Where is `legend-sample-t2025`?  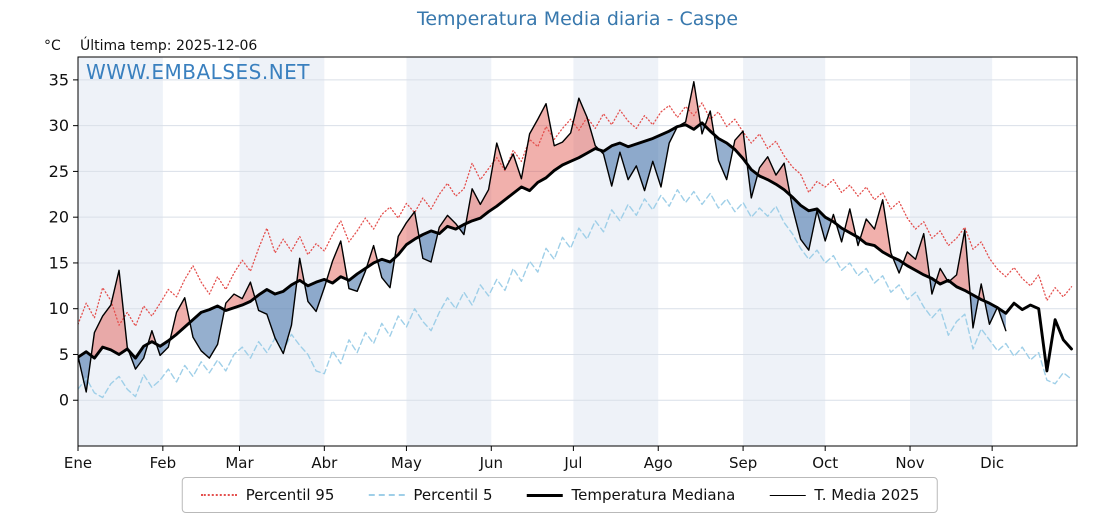 legend-sample-t2025 is located at coordinates (787, 495).